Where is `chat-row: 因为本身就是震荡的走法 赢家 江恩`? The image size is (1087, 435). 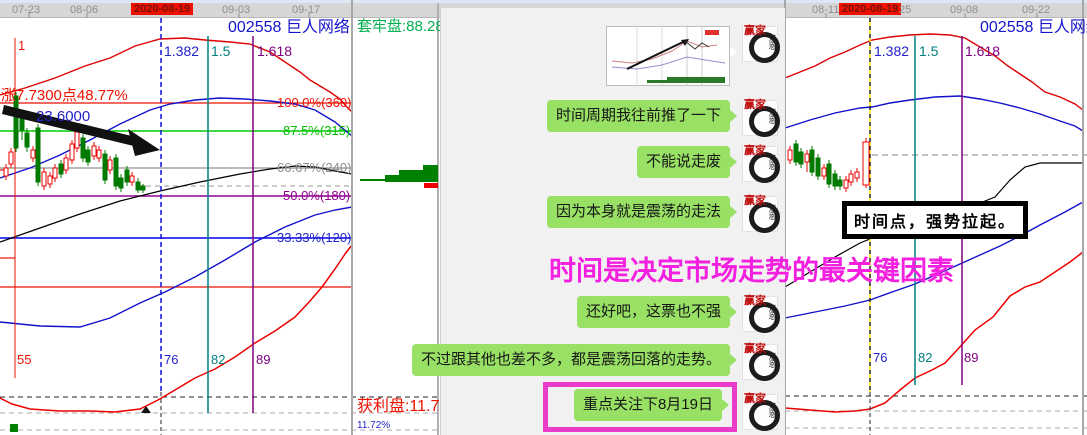 chat-row: 因为本身就是震荡的走法 赢家 江恩 is located at coordinates (663, 214).